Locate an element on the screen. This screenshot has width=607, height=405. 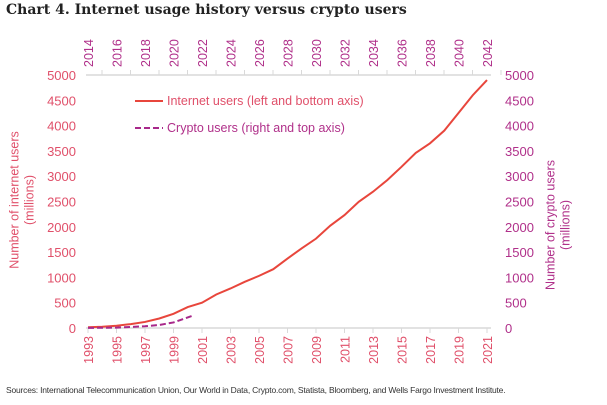
left-y-tick-label: 500 is located at coordinates (65, 303).